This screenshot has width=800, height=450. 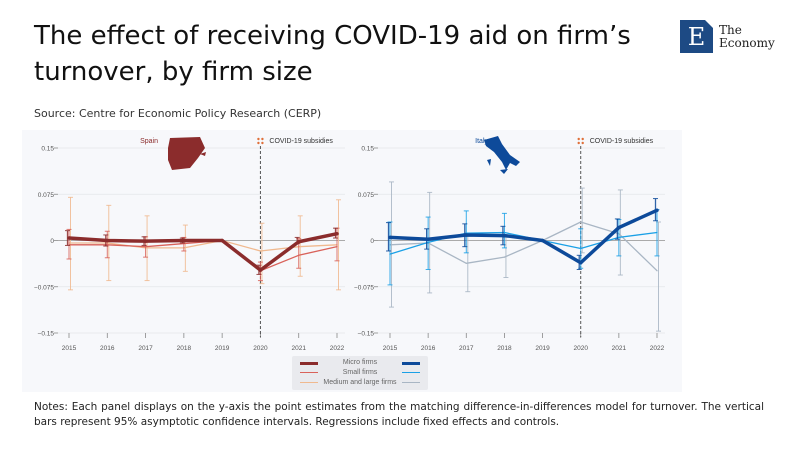 What do you see at coordinates (149, 141) in the screenshot?
I see `panel-title: Spain` at bounding box center [149, 141].